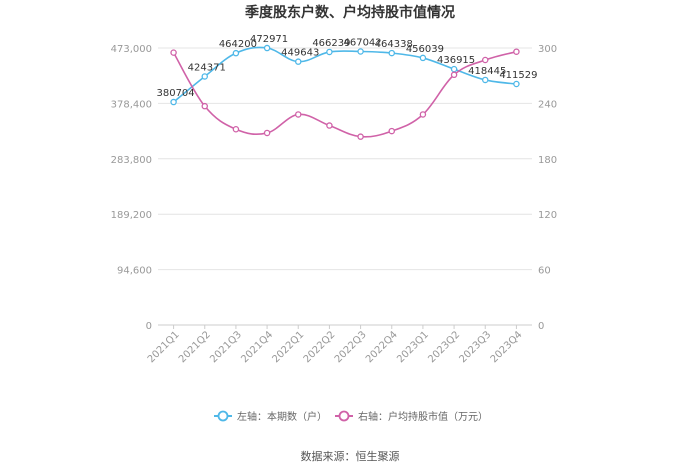 This screenshot has height=473, width=700. What do you see at coordinates (131, 104) in the screenshot?
I see `left-tick-label: 378,400` at bounding box center [131, 104].